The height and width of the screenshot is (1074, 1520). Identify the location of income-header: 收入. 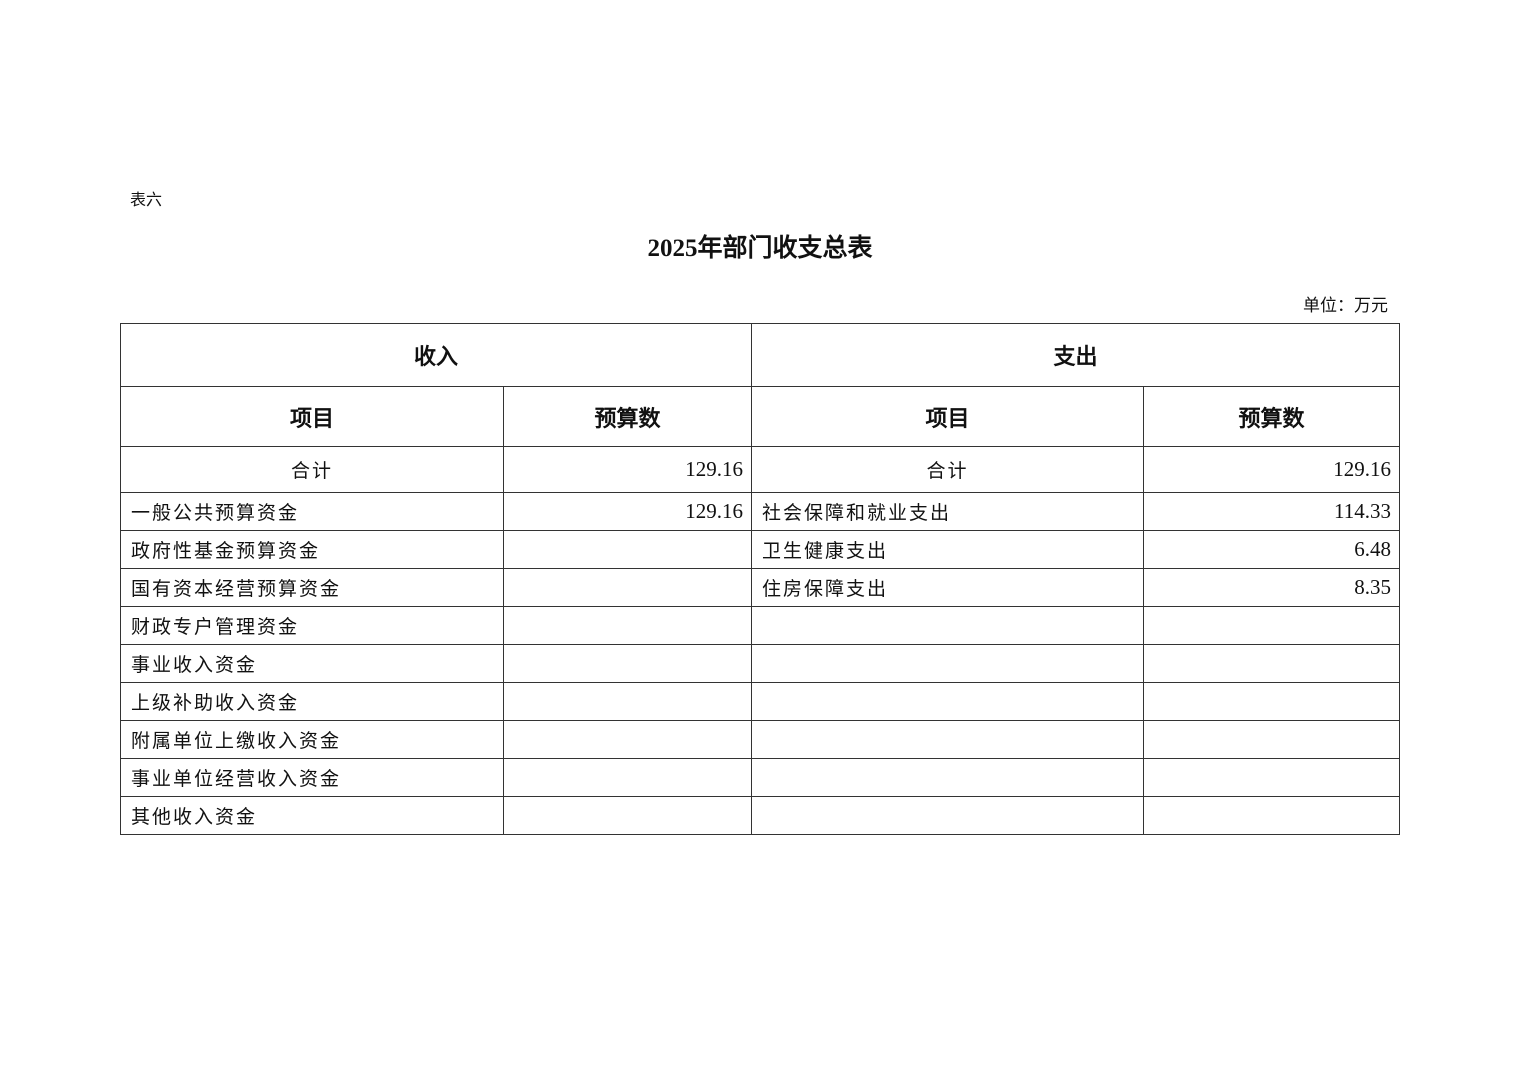
(436, 355).